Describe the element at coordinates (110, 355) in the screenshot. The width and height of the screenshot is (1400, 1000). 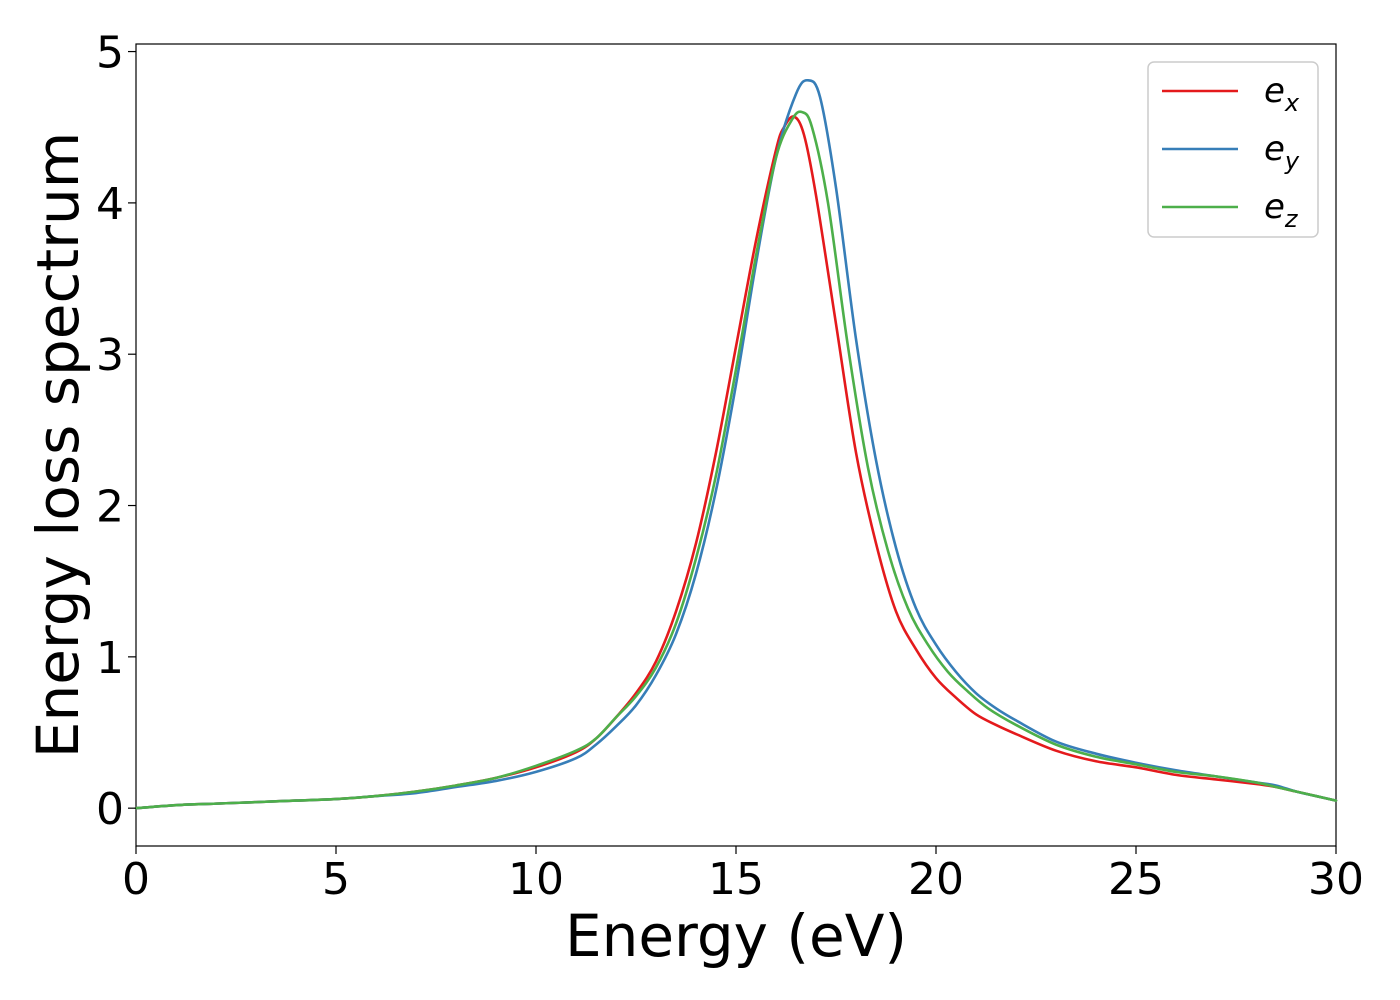
I see `y-tick-label: 3` at that location.